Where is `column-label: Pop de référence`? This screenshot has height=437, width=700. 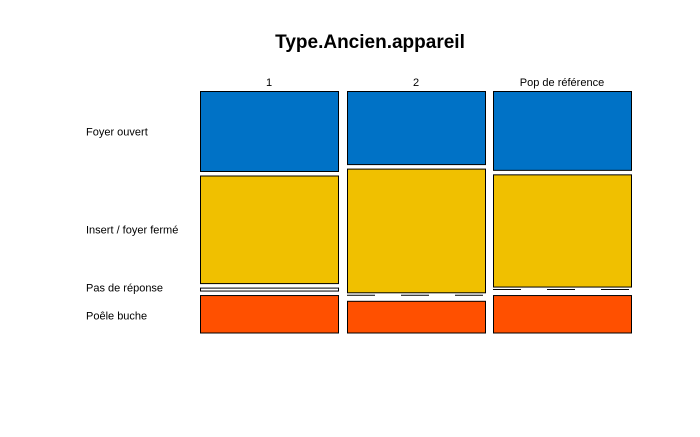
column-label: Pop de référence is located at coordinates (562, 83).